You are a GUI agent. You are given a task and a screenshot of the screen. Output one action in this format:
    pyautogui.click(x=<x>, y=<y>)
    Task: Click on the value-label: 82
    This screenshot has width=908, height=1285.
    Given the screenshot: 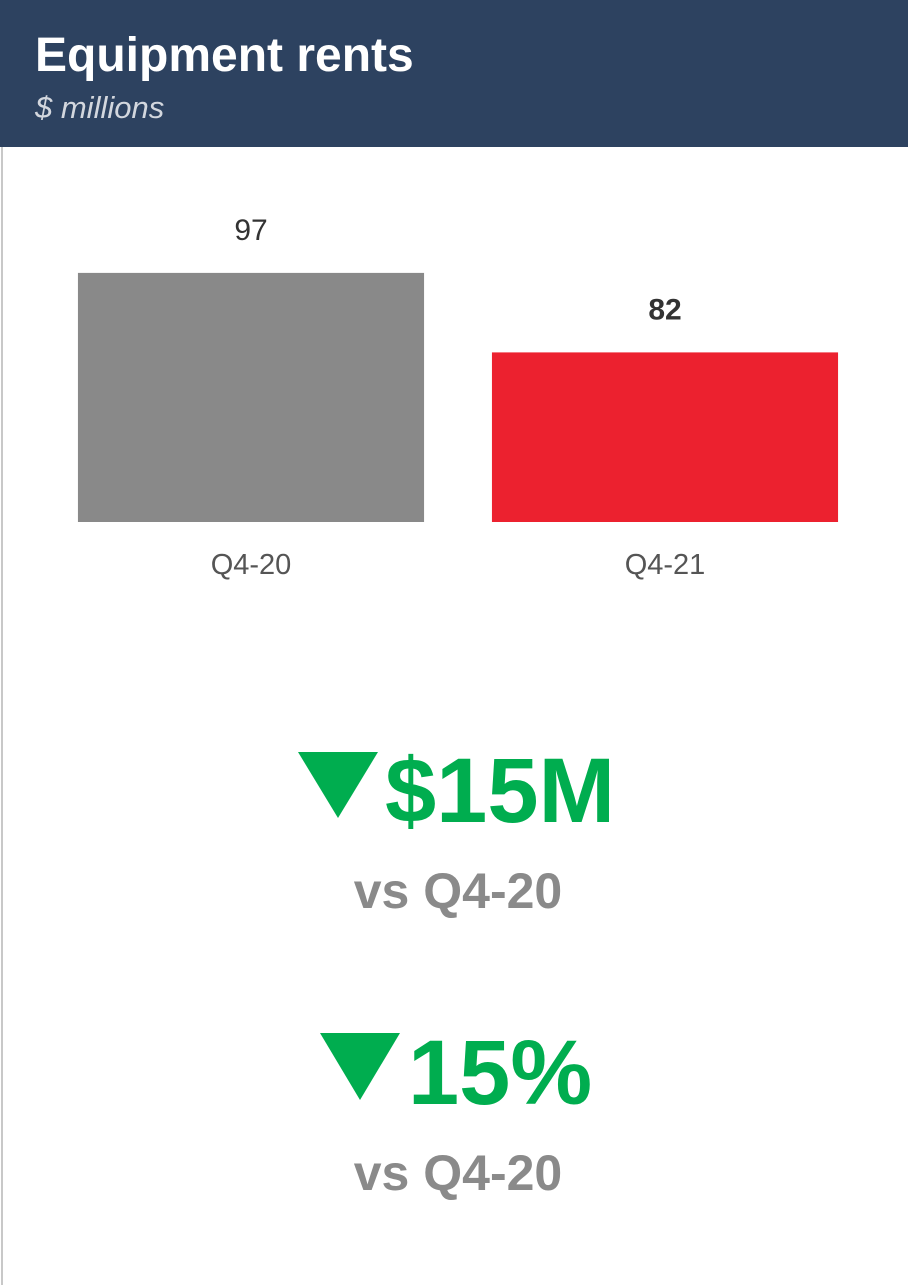 What is the action you would take?
    pyautogui.click(x=664, y=309)
    